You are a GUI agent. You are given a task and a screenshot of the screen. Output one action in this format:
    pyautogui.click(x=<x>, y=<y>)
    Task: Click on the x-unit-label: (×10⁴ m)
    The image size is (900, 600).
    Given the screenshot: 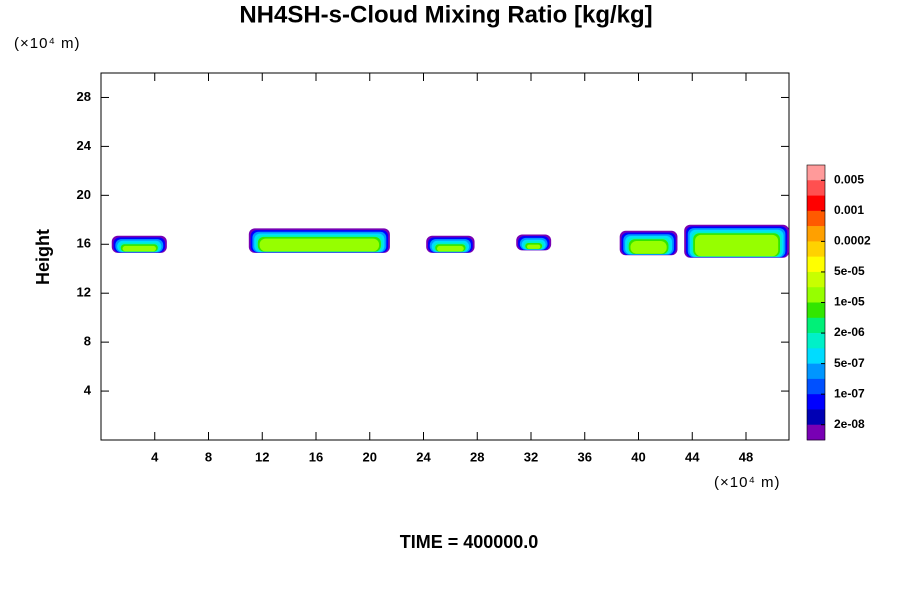 What is the action you would take?
    pyautogui.click(x=747, y=482)
    